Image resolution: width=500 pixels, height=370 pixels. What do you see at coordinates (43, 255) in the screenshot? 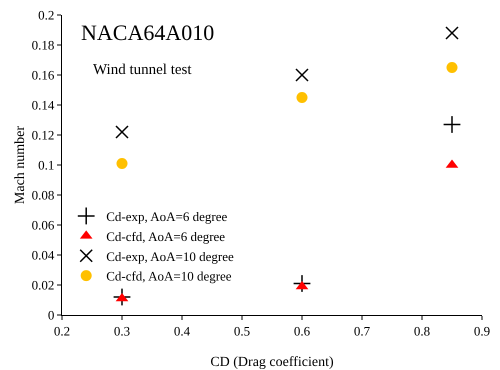
I see `y-tick-label: 0.04` at bounding box center [43, 255].